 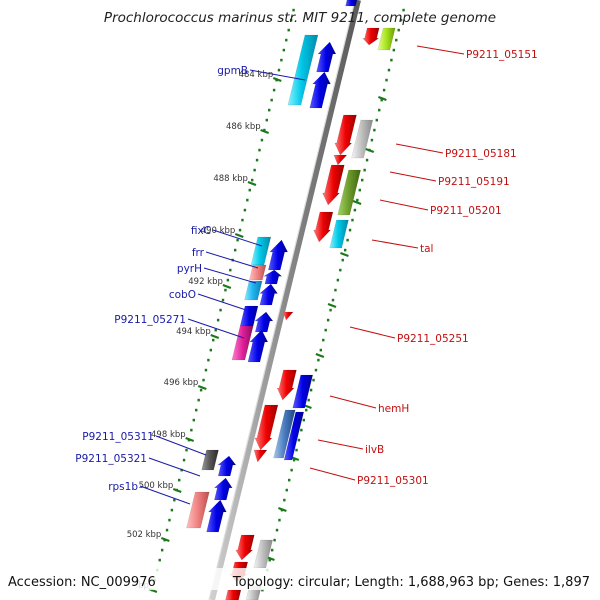 What do you see at coordinates (245, 547) in the screenshot?
I see `feature-bottom-a` at bounding box center [245, 547].